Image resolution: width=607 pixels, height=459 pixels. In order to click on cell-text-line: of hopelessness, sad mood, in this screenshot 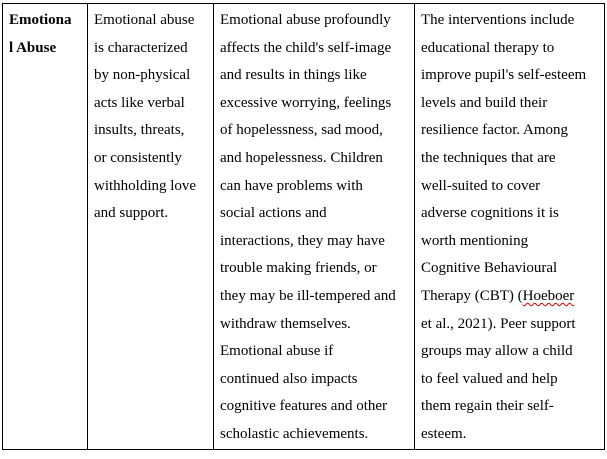, I will do `click(301, 130)`.